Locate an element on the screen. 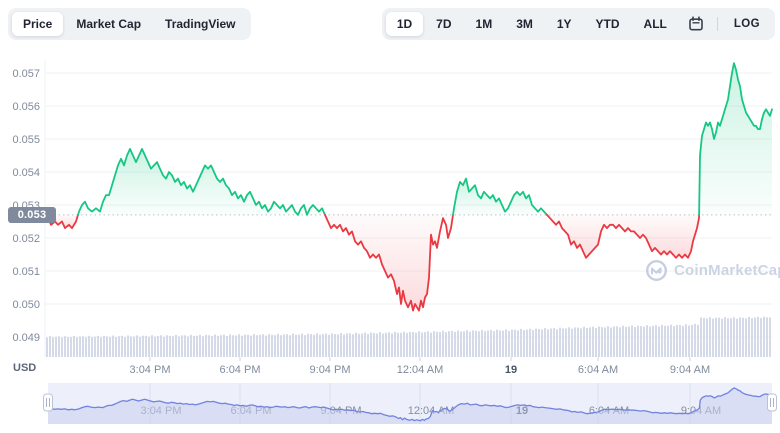 Image resolution: width=780 pixels, height=433 pixels. svg-text: 0.049 is located at coordinates (26, 338).